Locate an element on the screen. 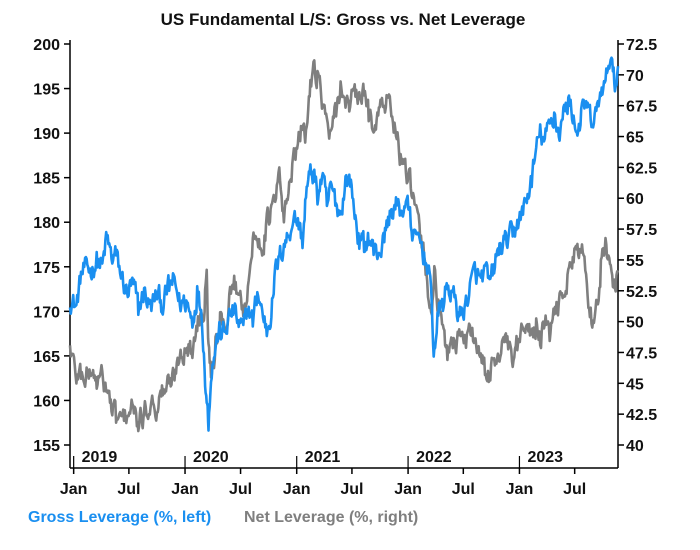 This screenshot has width=700, height=550. left-tick-label: 180 is located at coordinates (46, 223).